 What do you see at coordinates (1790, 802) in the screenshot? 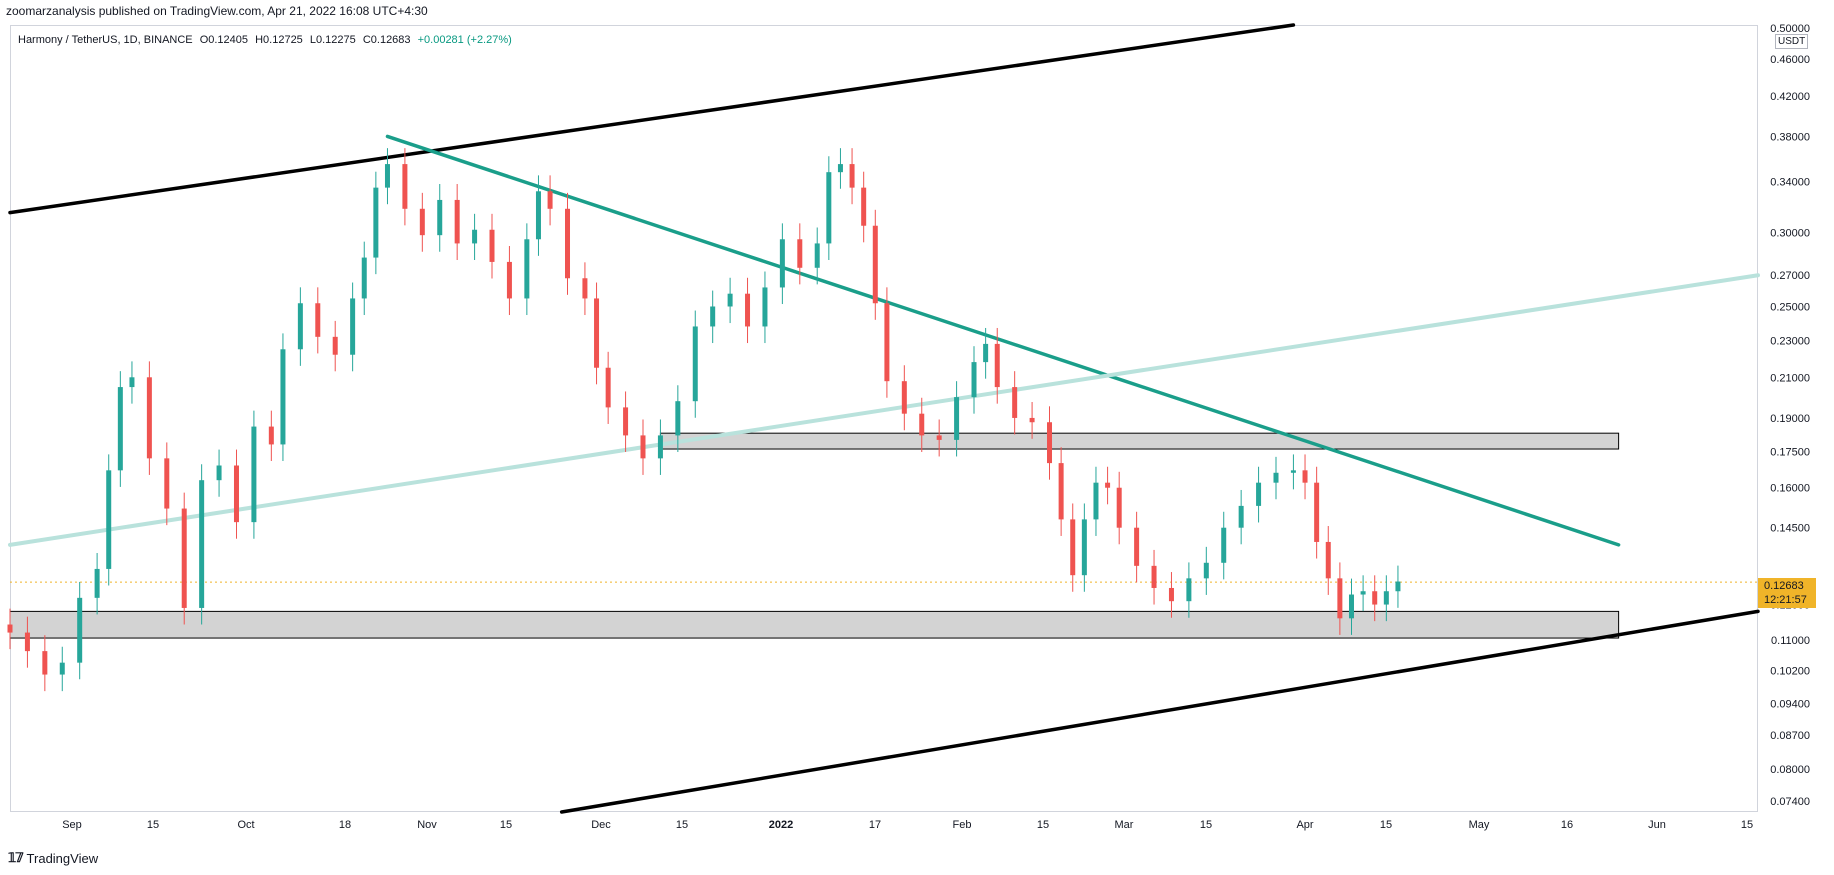
I see `price-label: 0.07400` at bounding box center [1790, 802].